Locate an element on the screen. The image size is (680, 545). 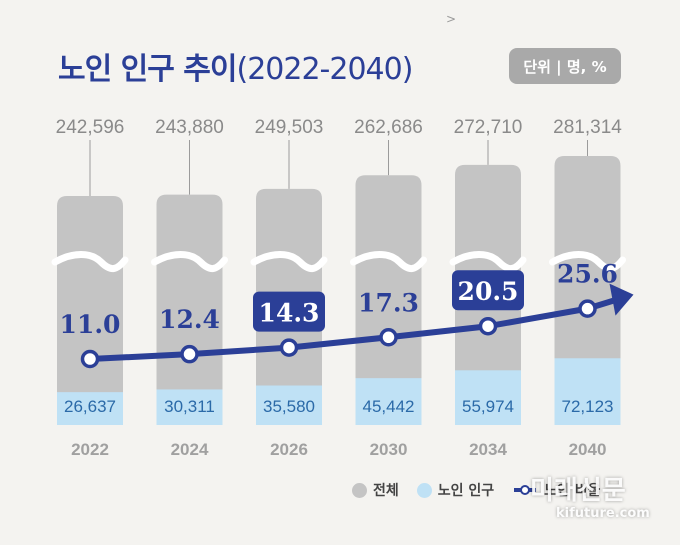
category-label: 2024 is located at coordinates (190, 449).